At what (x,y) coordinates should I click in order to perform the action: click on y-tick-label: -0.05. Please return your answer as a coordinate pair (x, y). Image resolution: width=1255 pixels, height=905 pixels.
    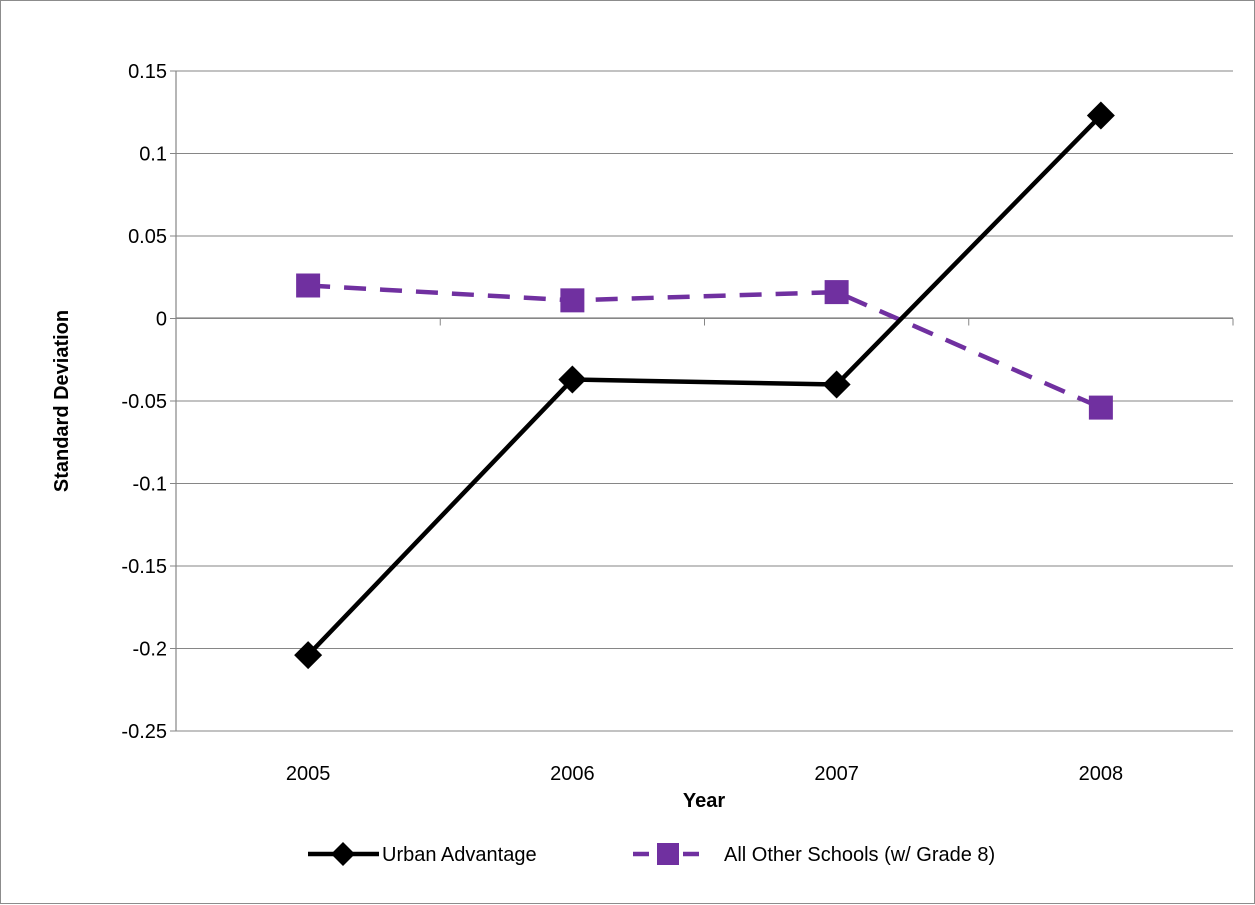
    Looking at the image, I should click on (144, 402).